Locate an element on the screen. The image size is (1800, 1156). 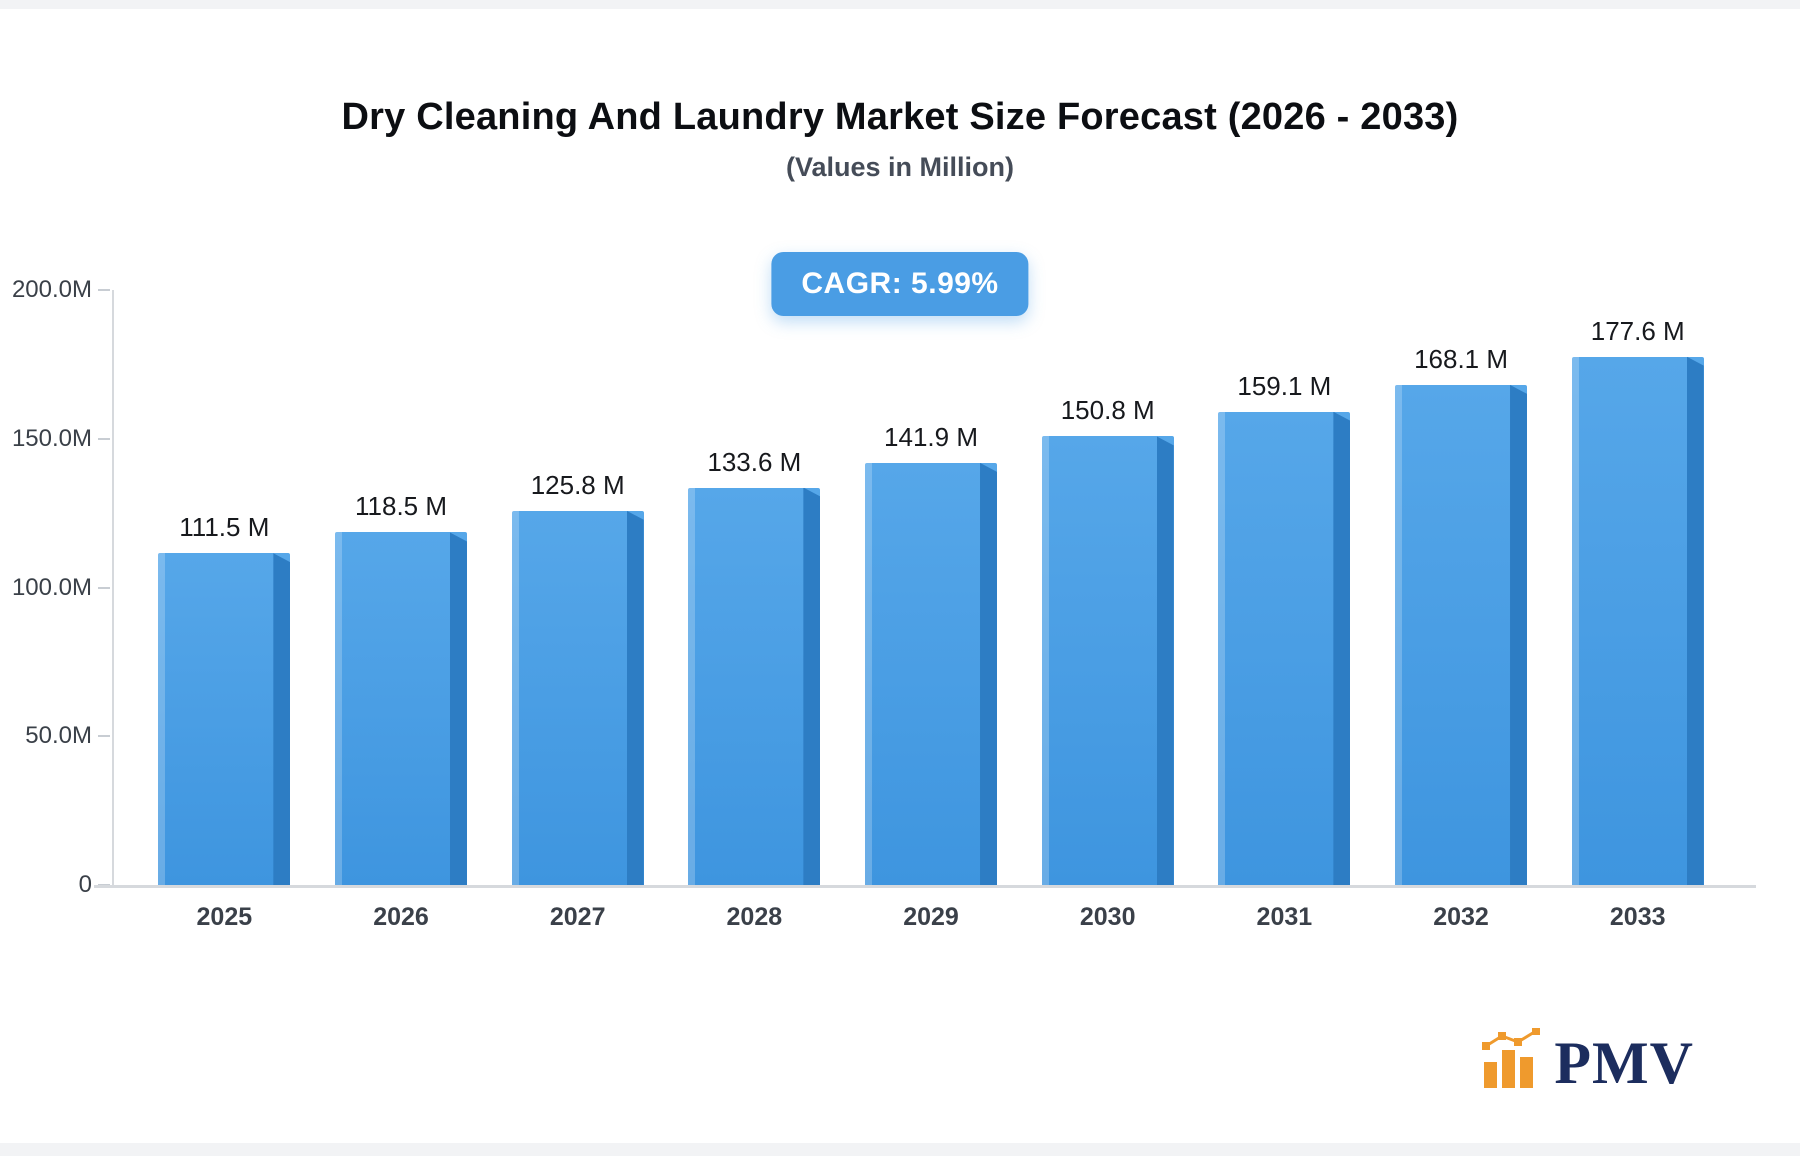
x-axis-label: 2027 is located at coordinates (577, 917).